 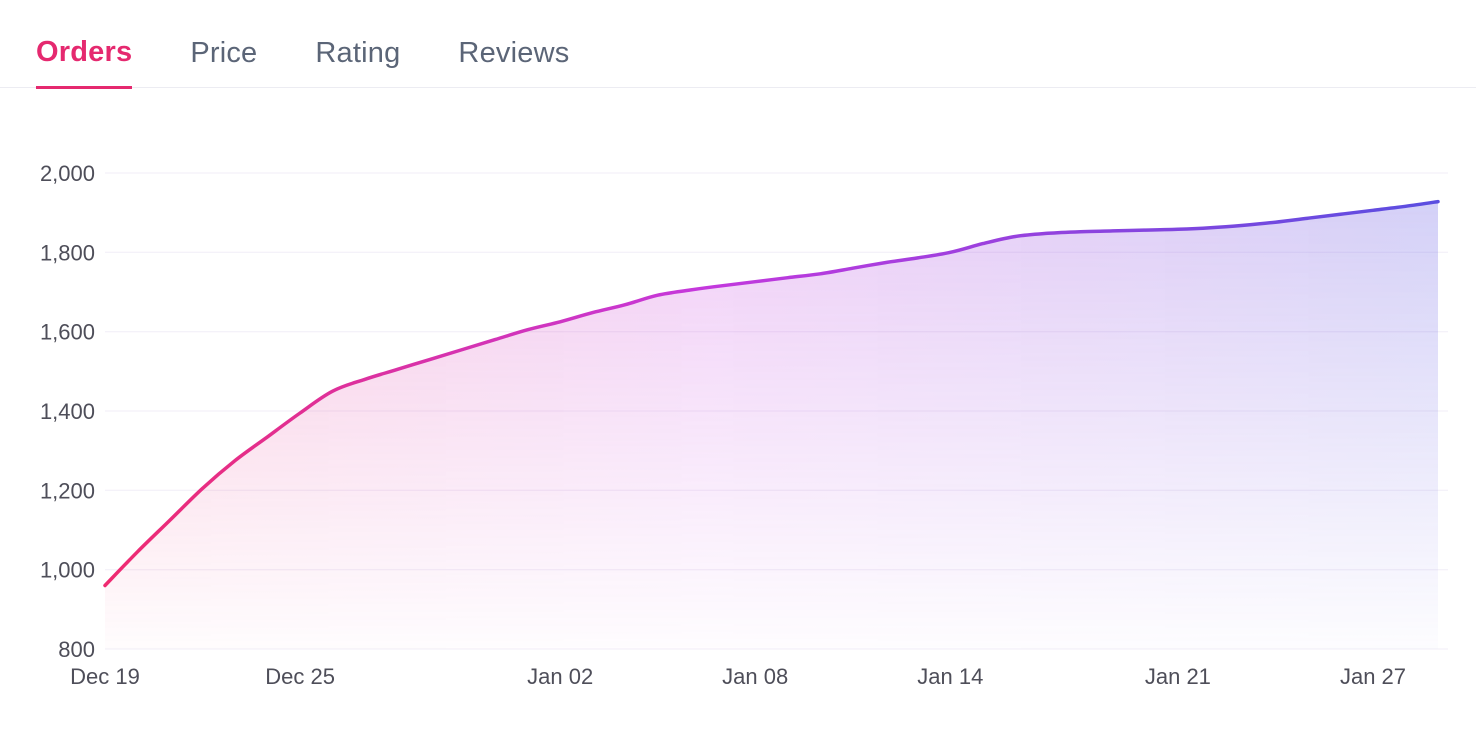 I want to click on y-tick-label: 1,400, so click(x=67, y=411).